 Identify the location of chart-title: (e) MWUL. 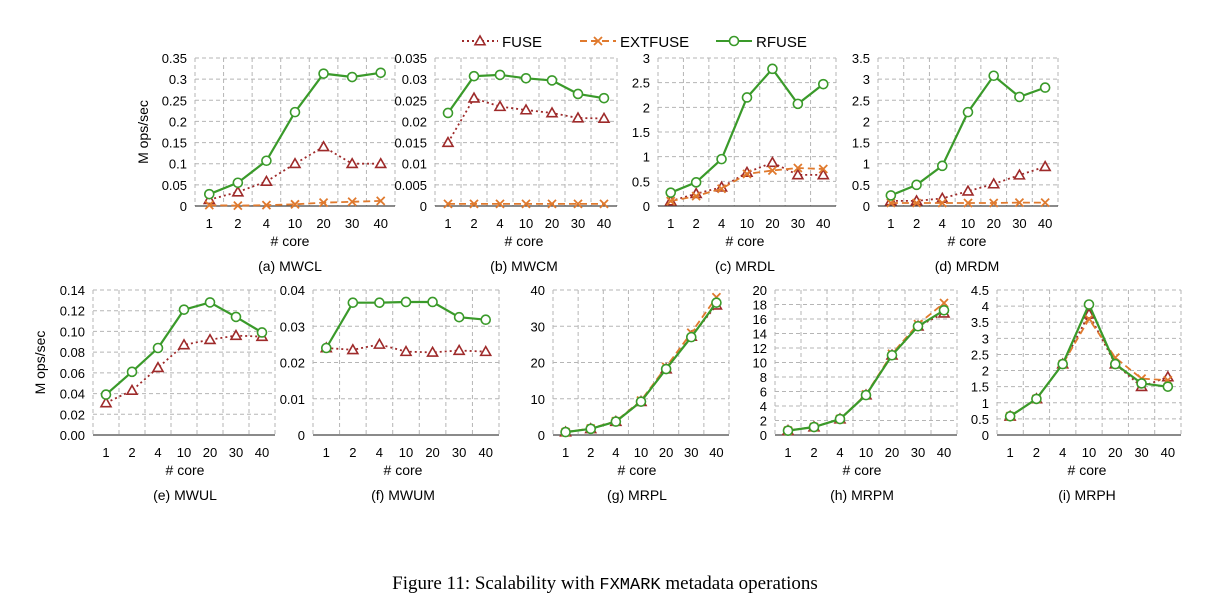
(185, 495).